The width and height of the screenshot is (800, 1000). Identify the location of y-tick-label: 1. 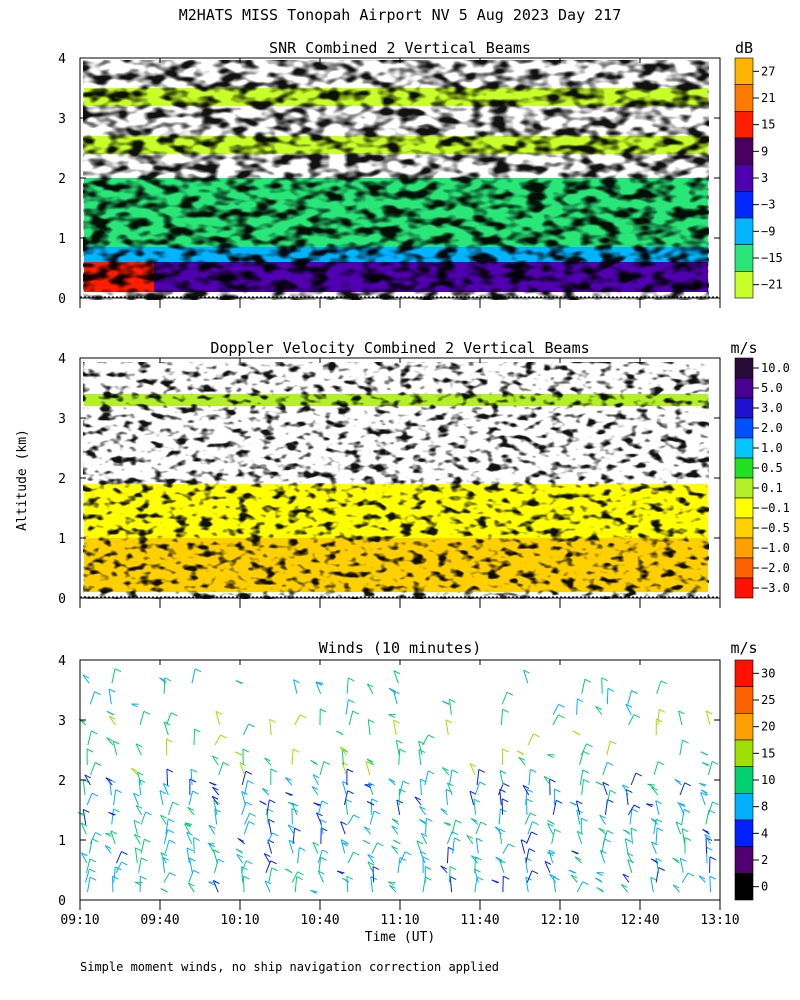
(62, 841).